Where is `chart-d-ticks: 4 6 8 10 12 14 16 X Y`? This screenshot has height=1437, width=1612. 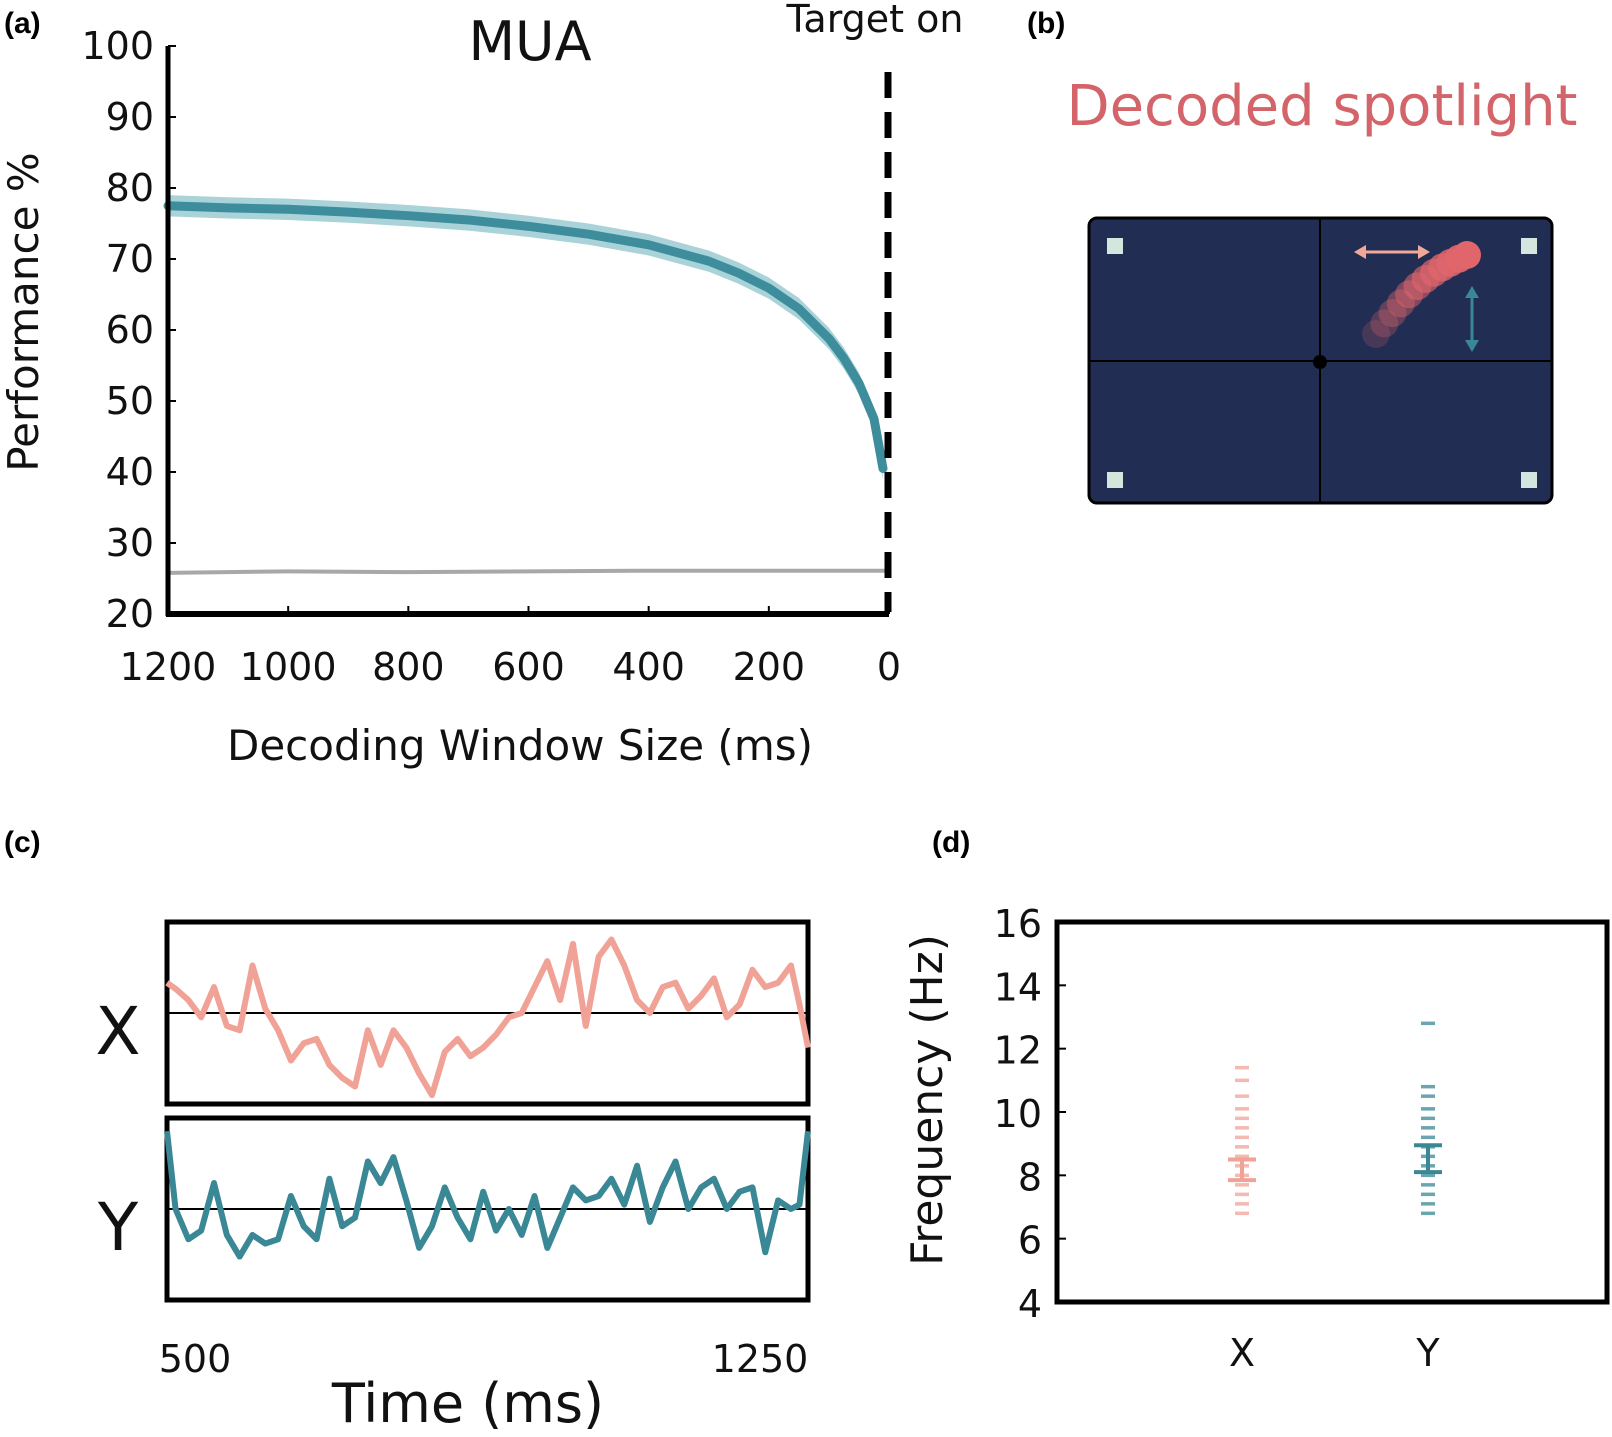
chart-d-ticks: 4 6 8 10 12 14 16 X Y is located at coordinates (1217, 1138).